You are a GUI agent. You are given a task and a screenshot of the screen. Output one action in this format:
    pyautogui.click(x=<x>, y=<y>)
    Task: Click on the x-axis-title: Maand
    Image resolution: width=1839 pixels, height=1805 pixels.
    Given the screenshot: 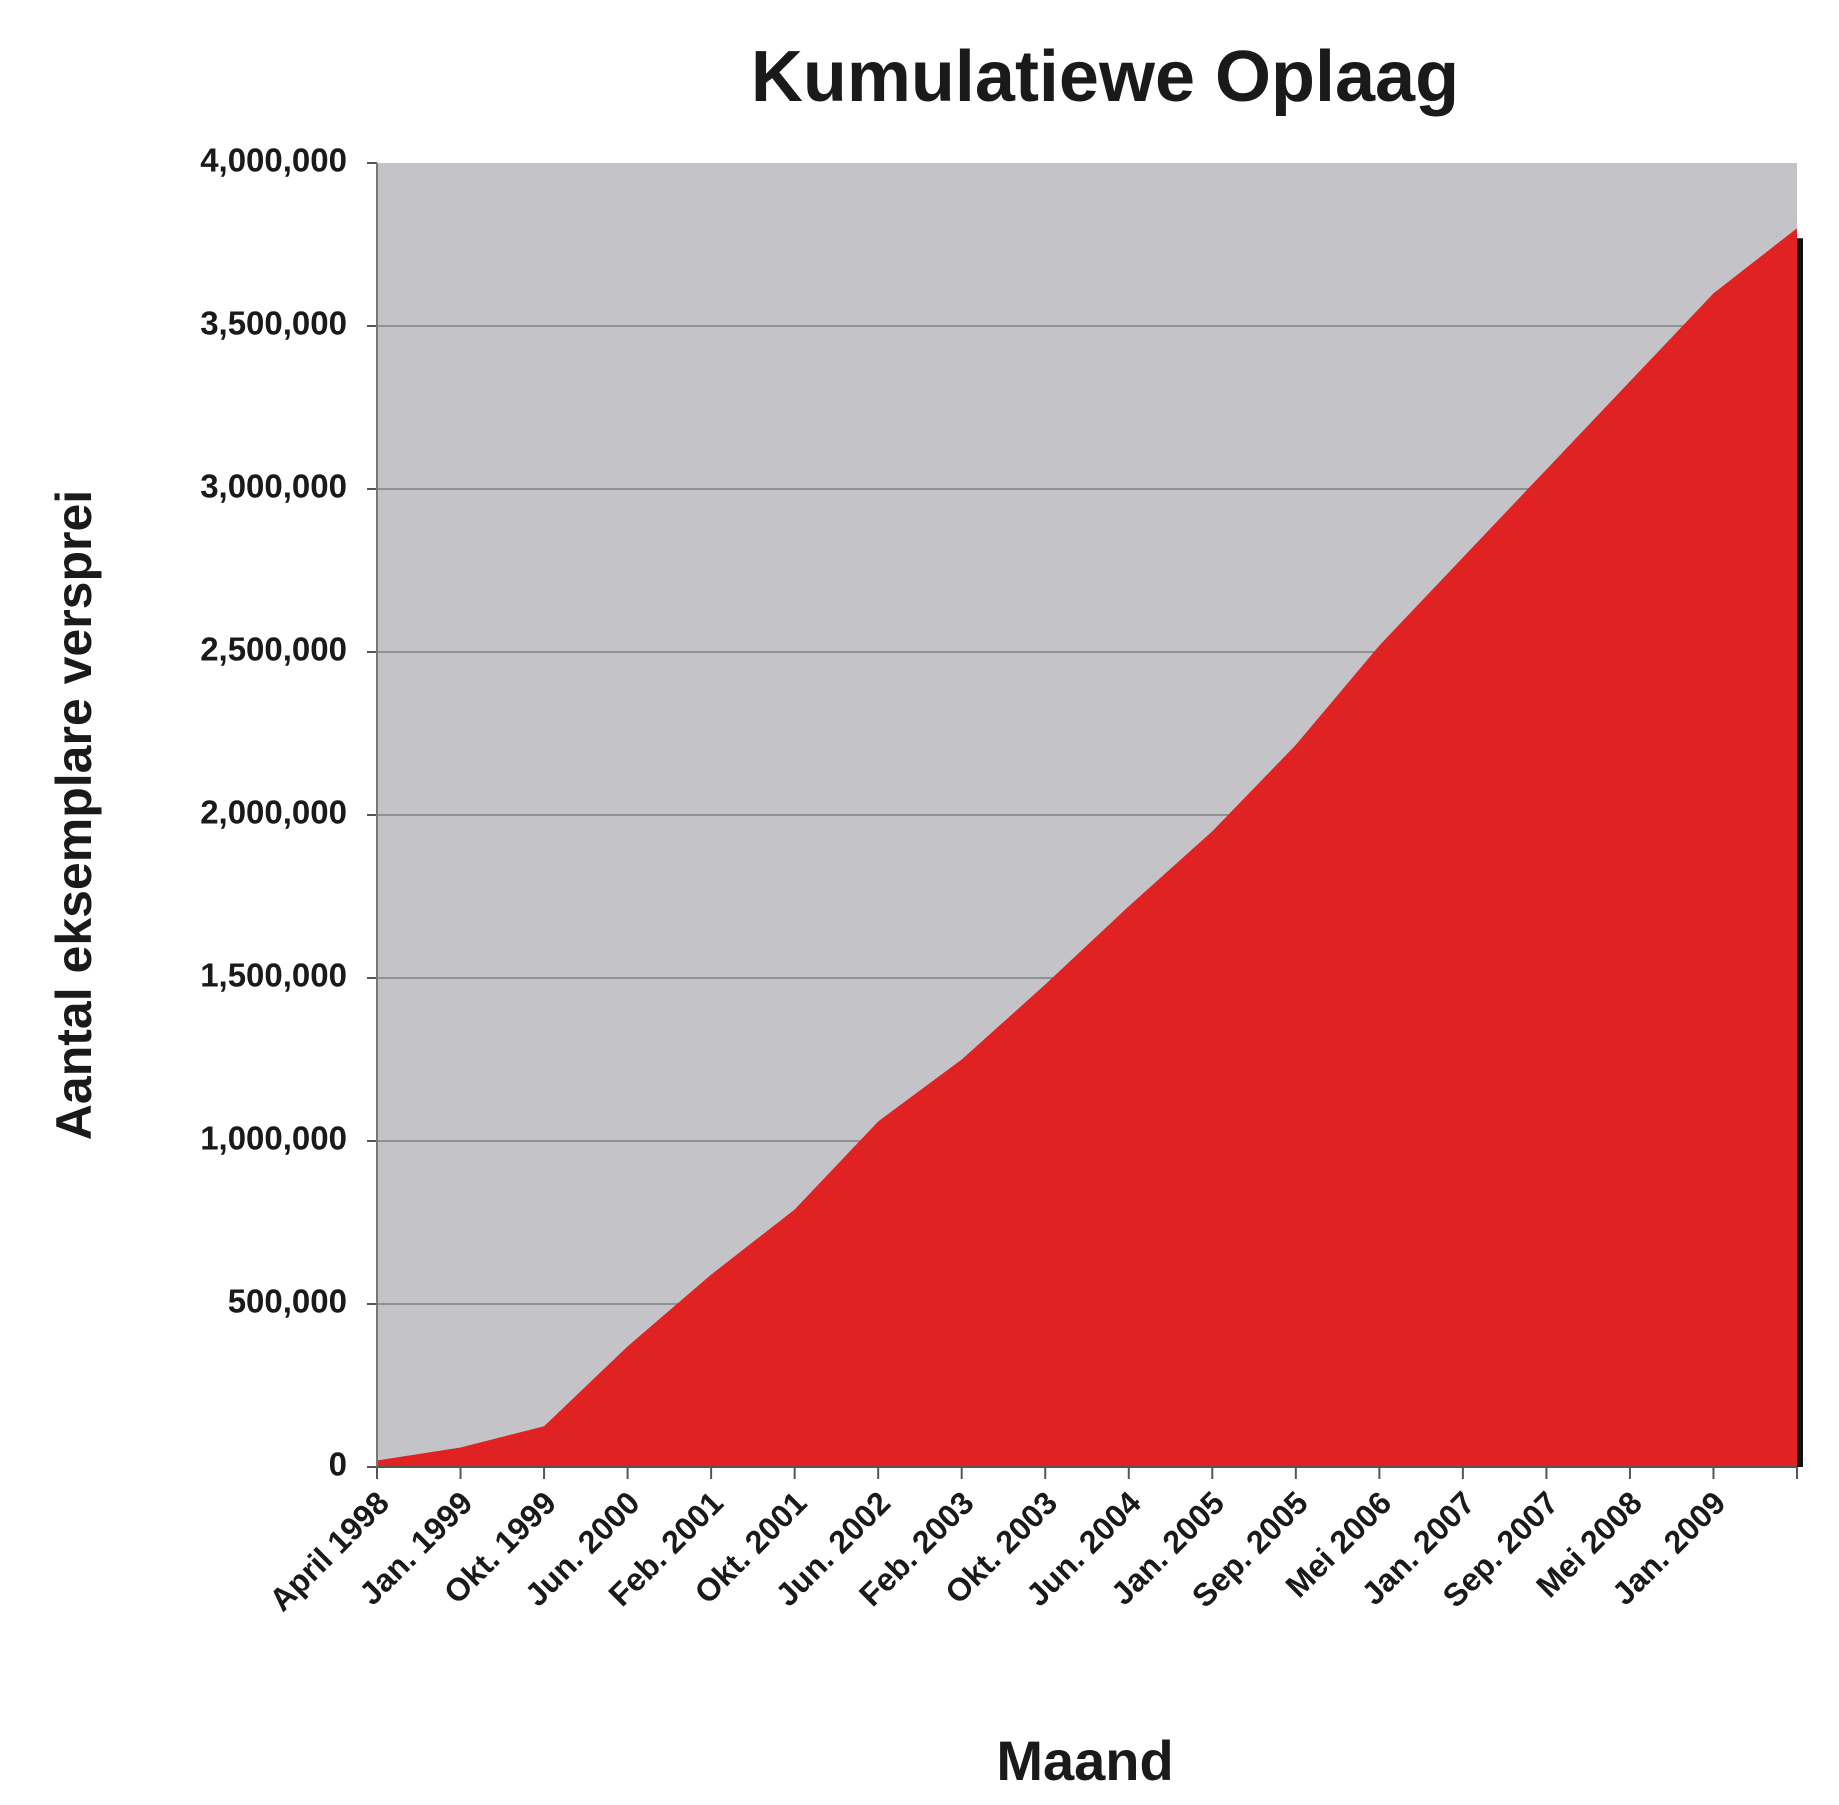 What is the action you would take?
    pyautogui.click(x=1084, y=1760)
    